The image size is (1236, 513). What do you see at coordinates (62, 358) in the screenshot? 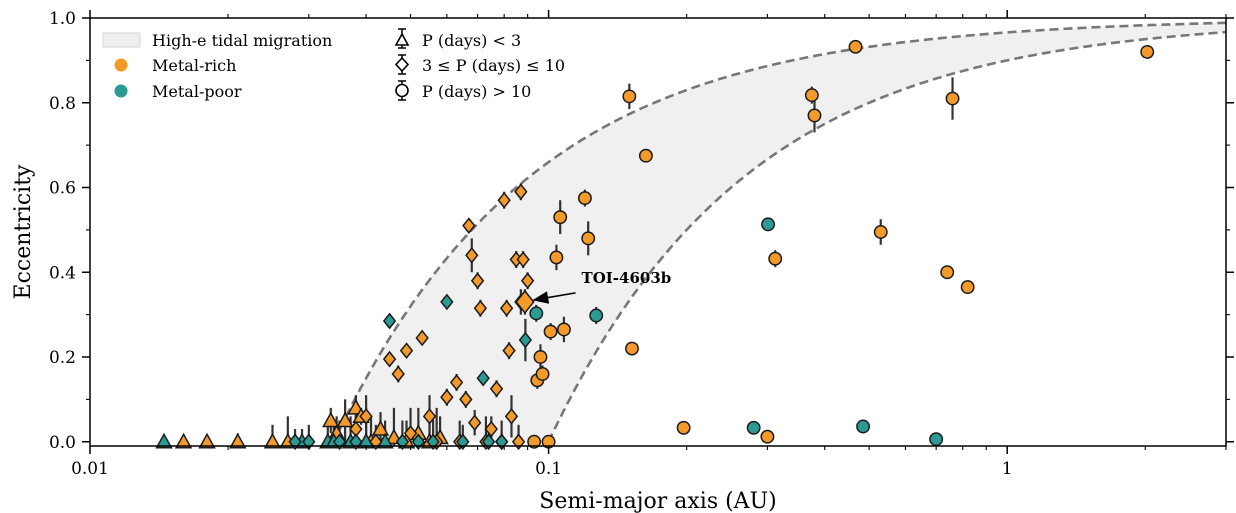
I see `y-tick-label: 0.2` at bounding box center [62, 358].